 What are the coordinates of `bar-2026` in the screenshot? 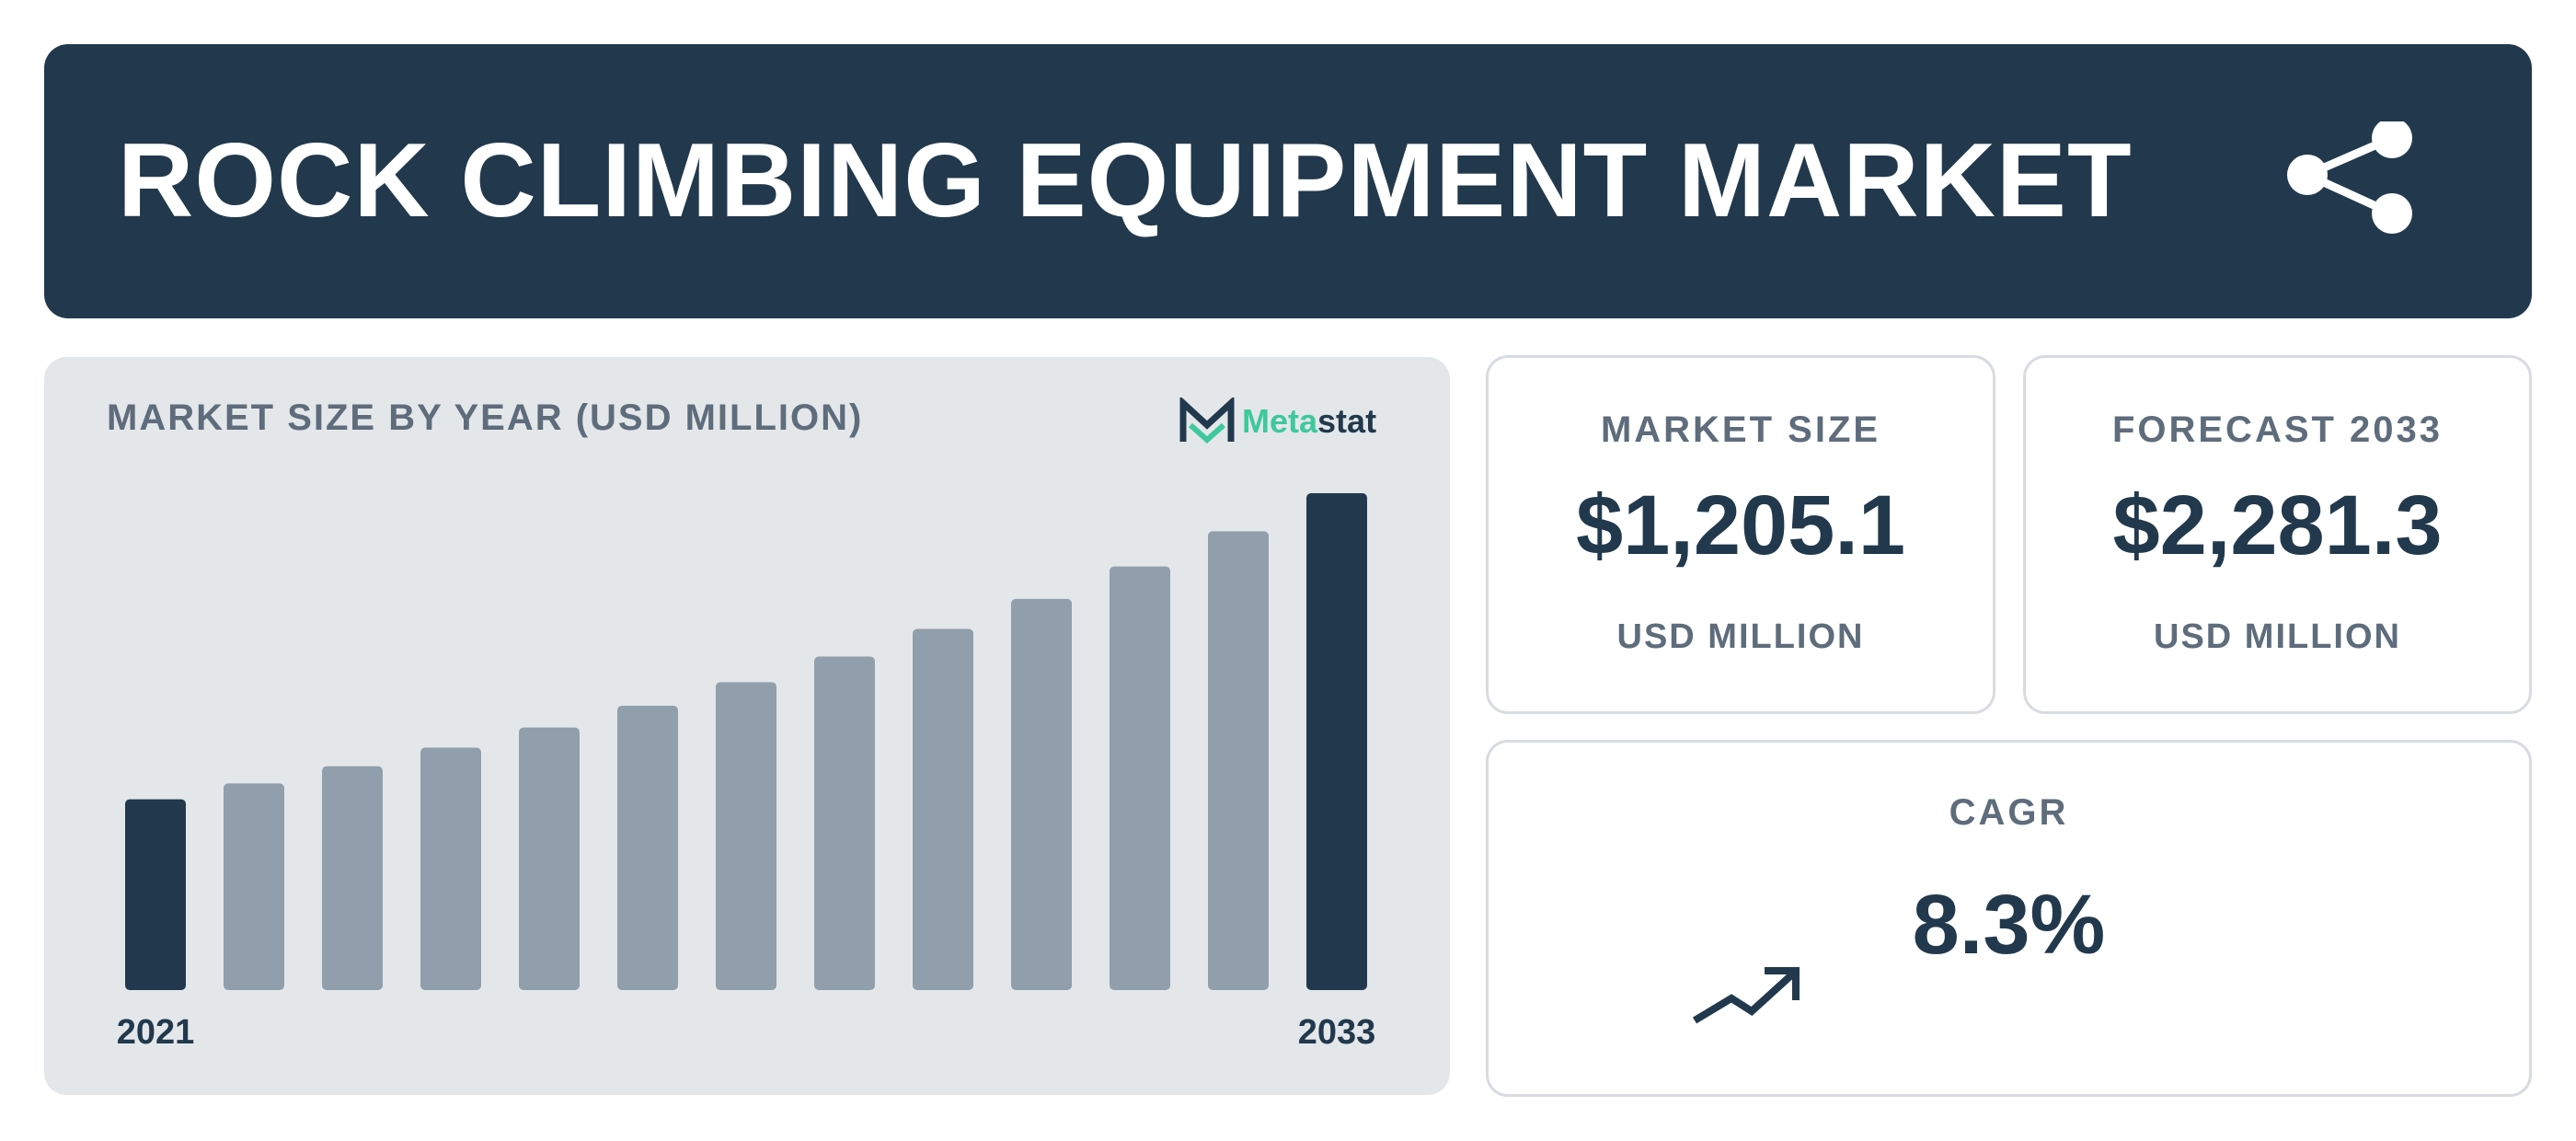 It's located at (647, 848).